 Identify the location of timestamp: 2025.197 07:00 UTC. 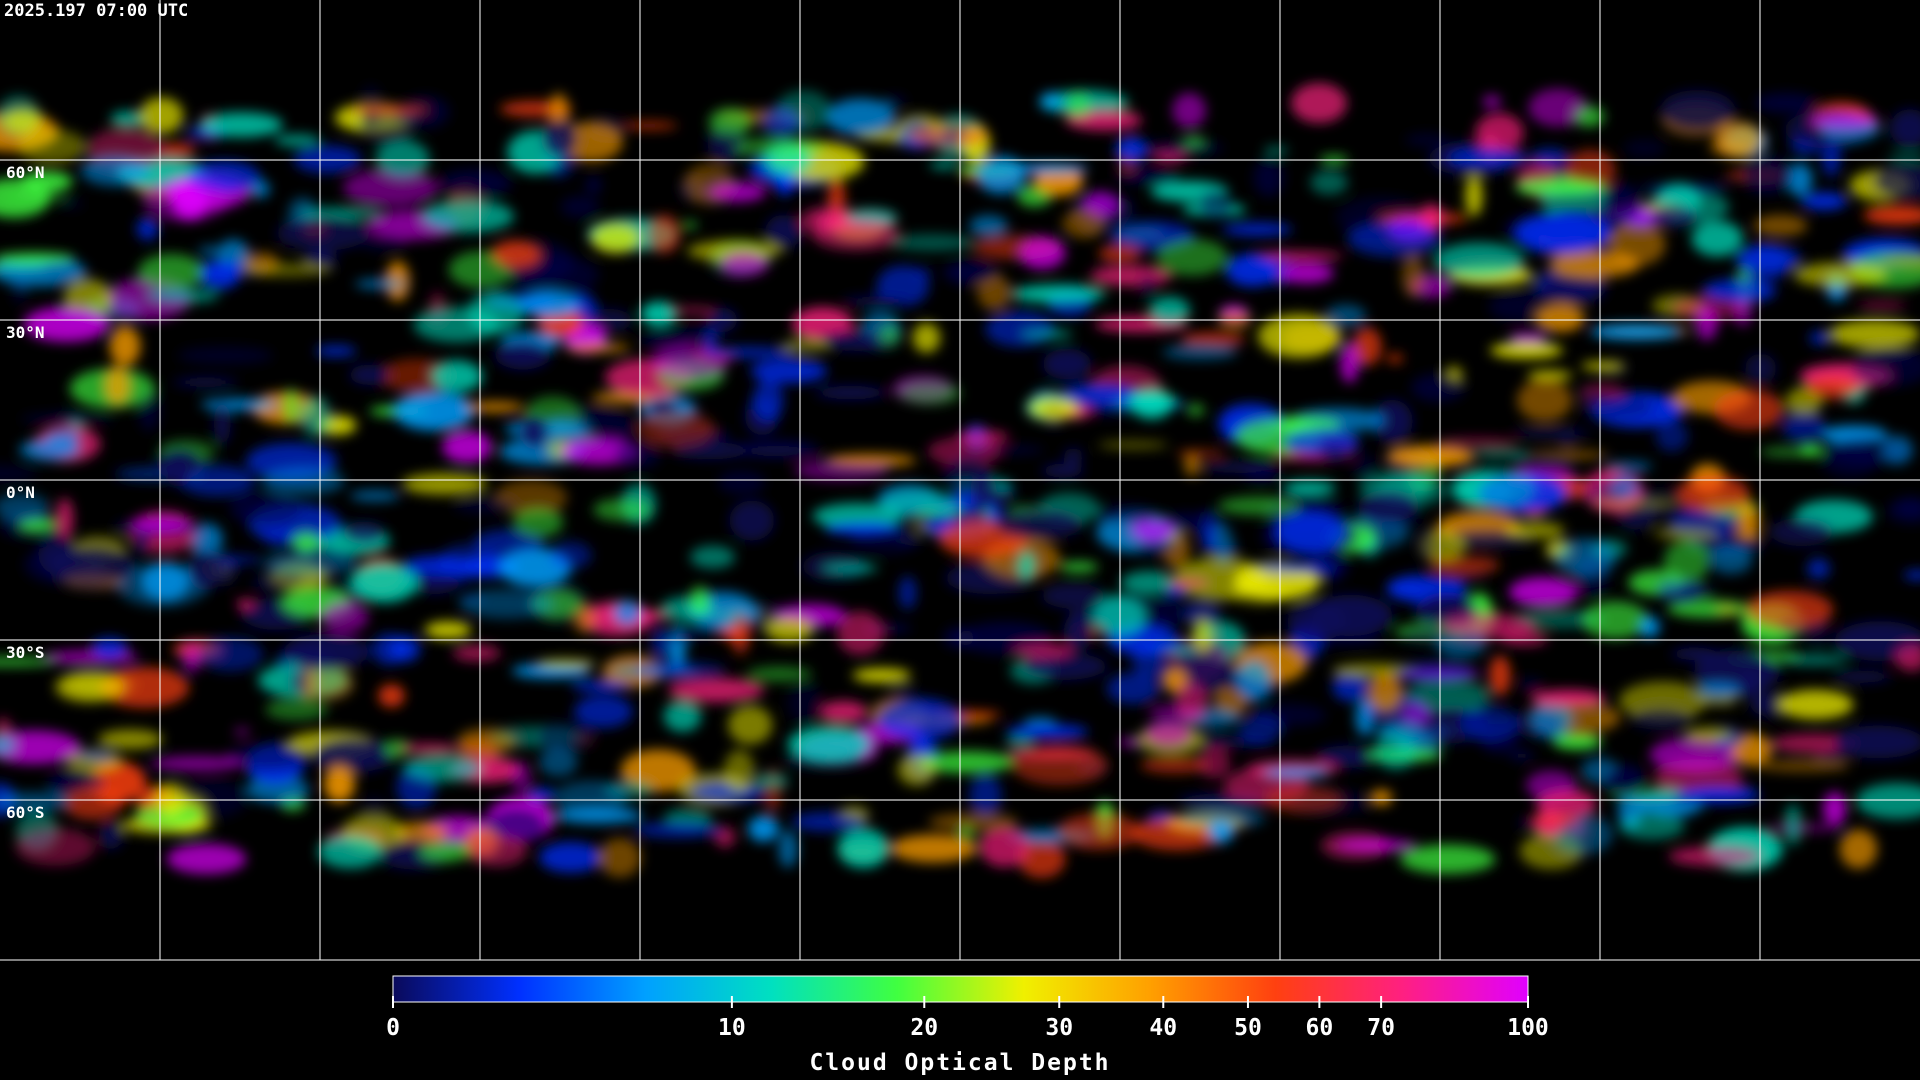
(96, 11).